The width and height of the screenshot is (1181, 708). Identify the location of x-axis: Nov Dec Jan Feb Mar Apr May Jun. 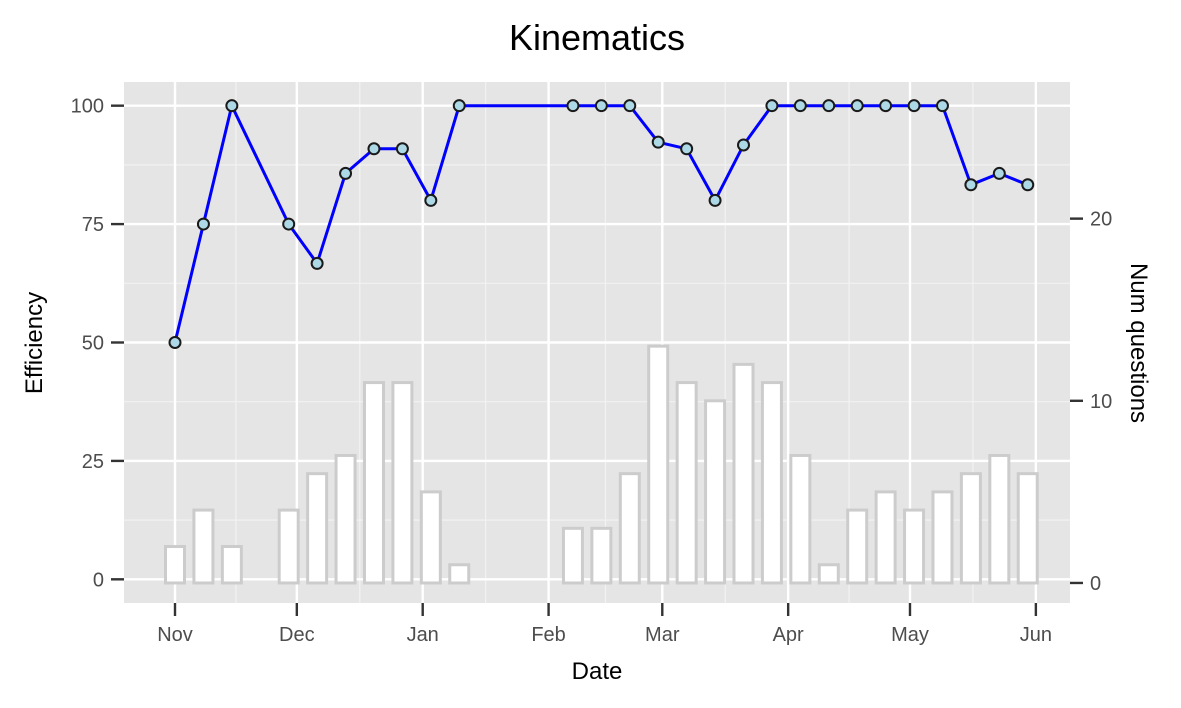
(604, 624).